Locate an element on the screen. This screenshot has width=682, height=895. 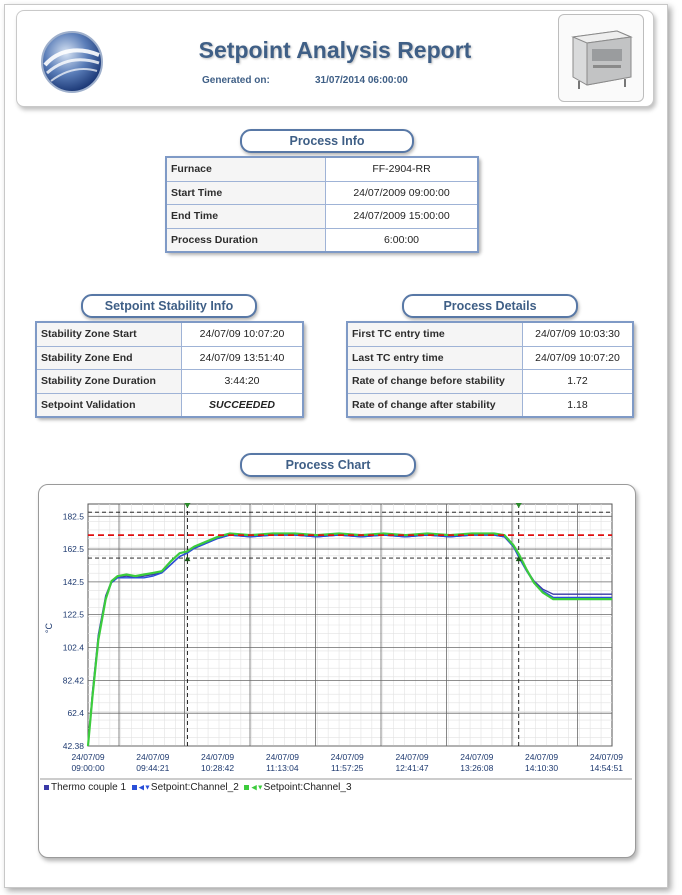
x-tick-label: 13:26:08 is located at coordinates (476, 768).